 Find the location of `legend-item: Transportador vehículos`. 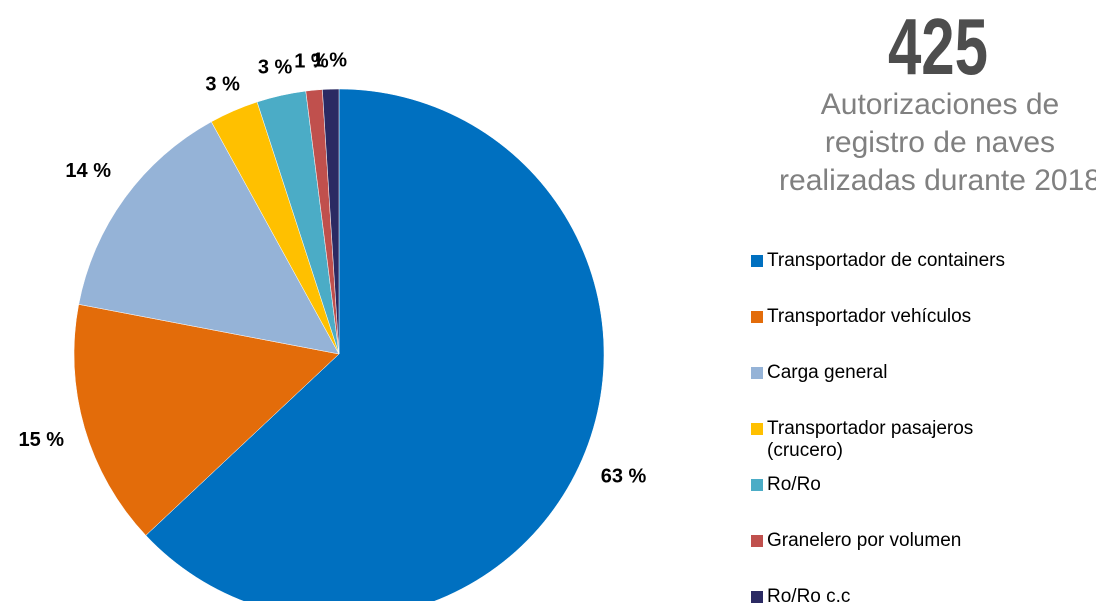

legend-item: Transportador vehículos is located at coordinates (901, 317).